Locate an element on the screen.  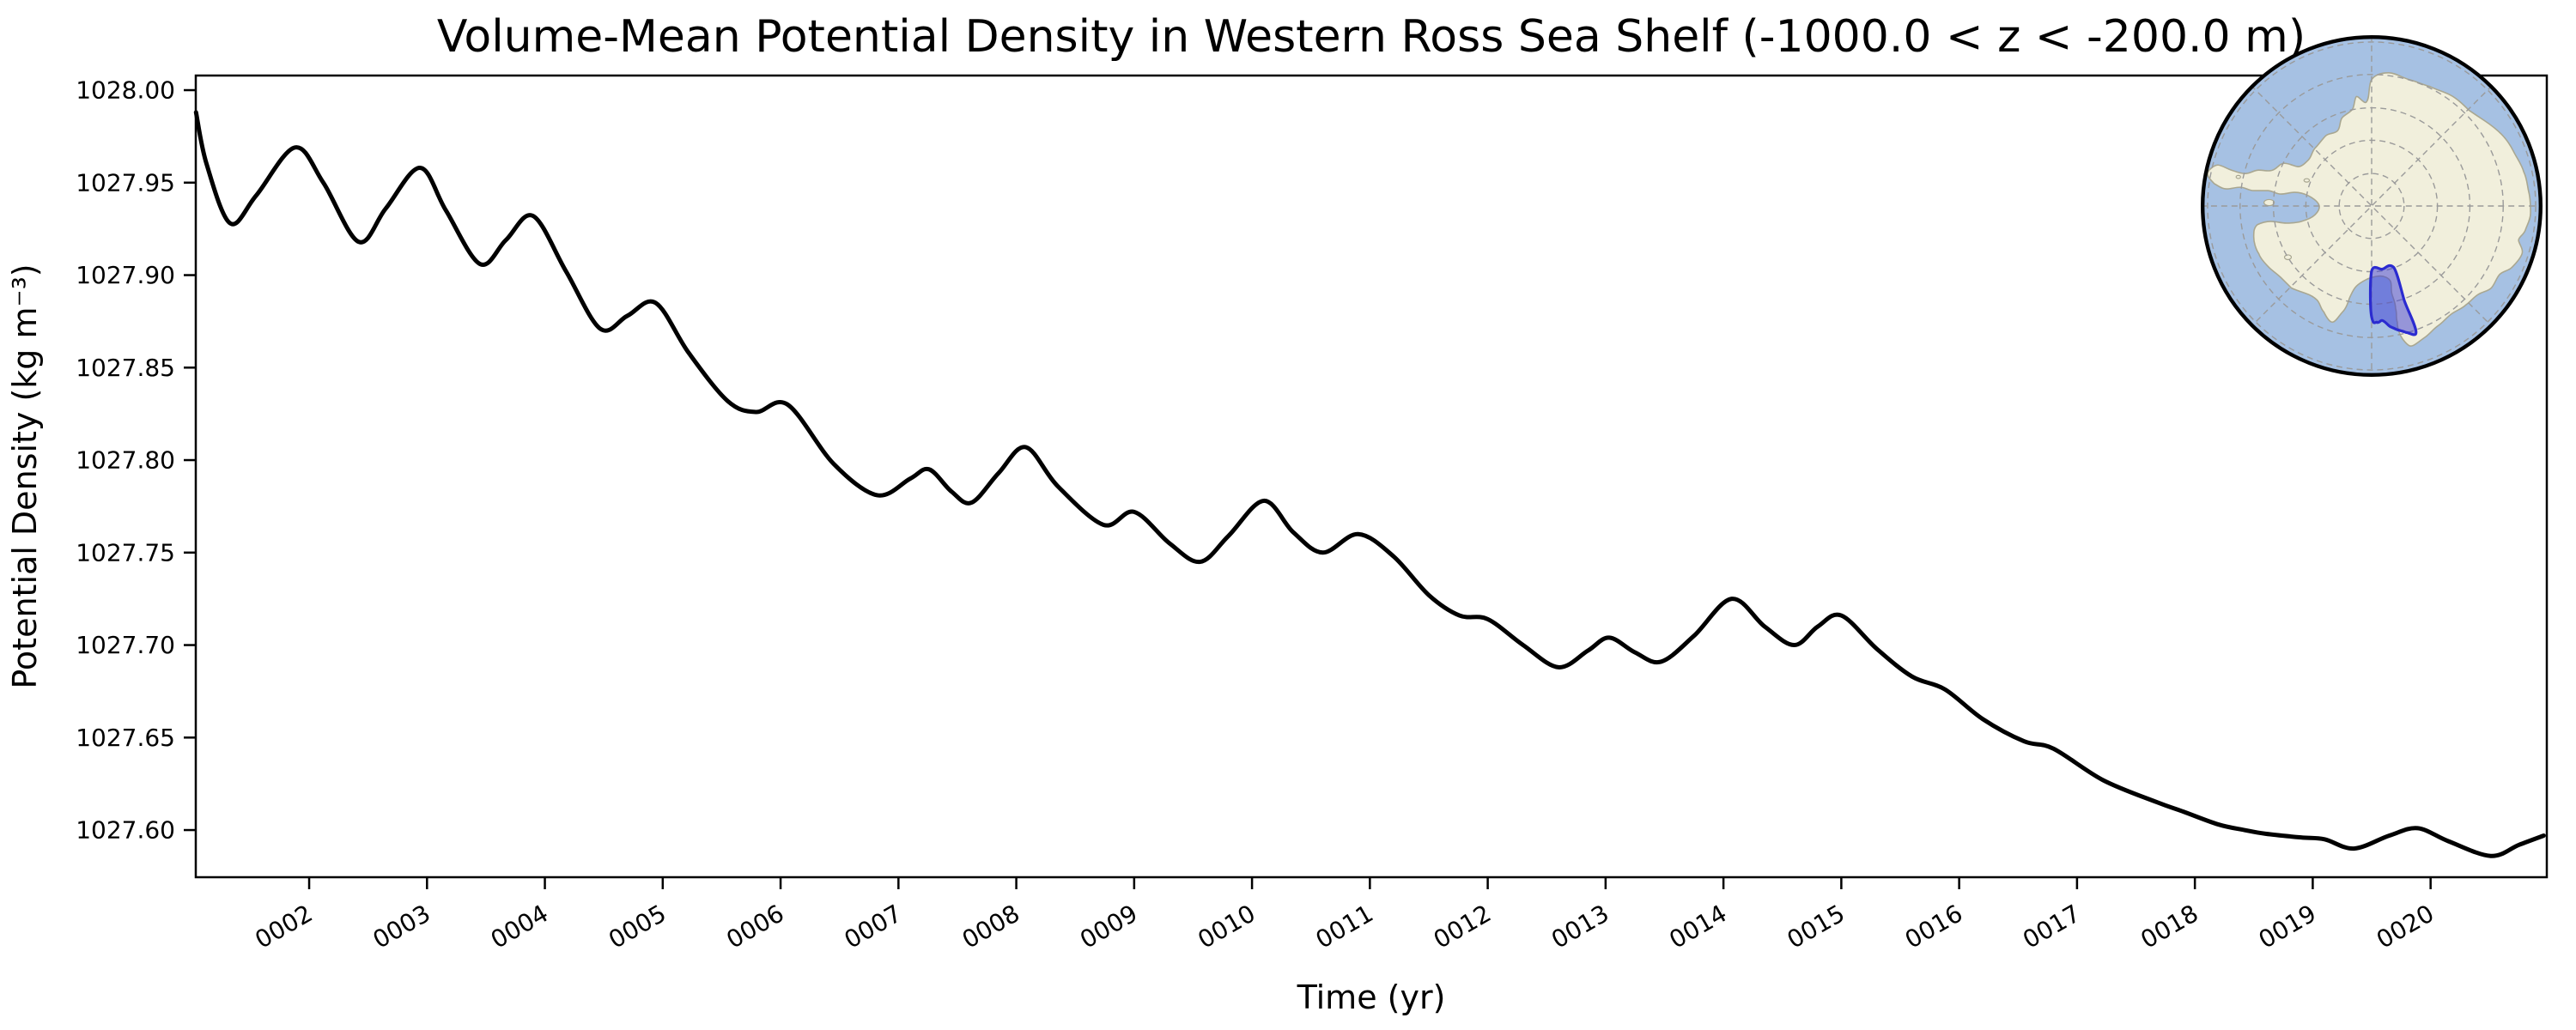
y-tick-label: 1028.00 is located at coordinates (126, 90).